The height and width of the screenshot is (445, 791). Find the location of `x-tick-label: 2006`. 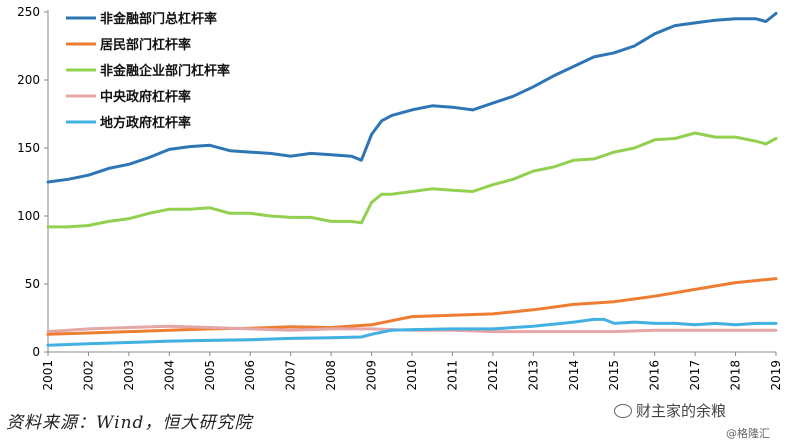

x-tick-label: 2006 is located at coordinates (250, 375).